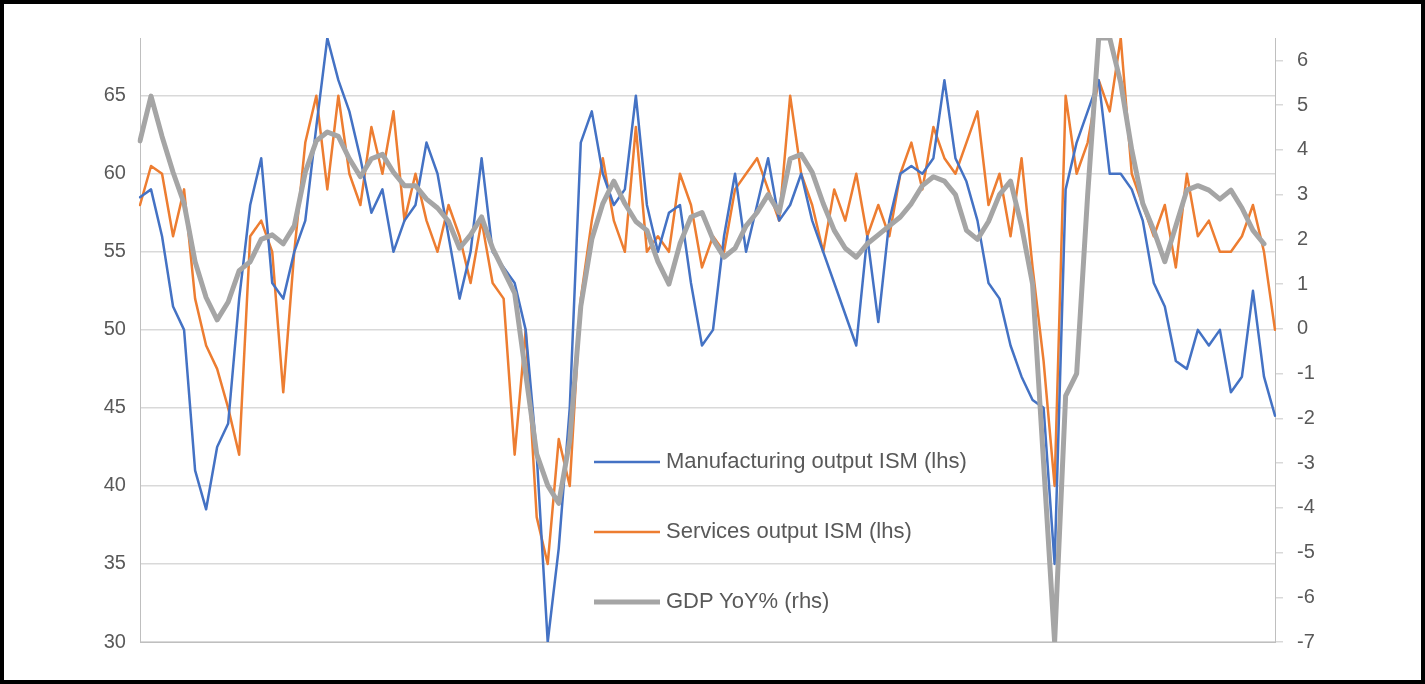 This screenshot has height=684, width=1425. I want to click on y2-tick-label: -5, so click(1306, 551).